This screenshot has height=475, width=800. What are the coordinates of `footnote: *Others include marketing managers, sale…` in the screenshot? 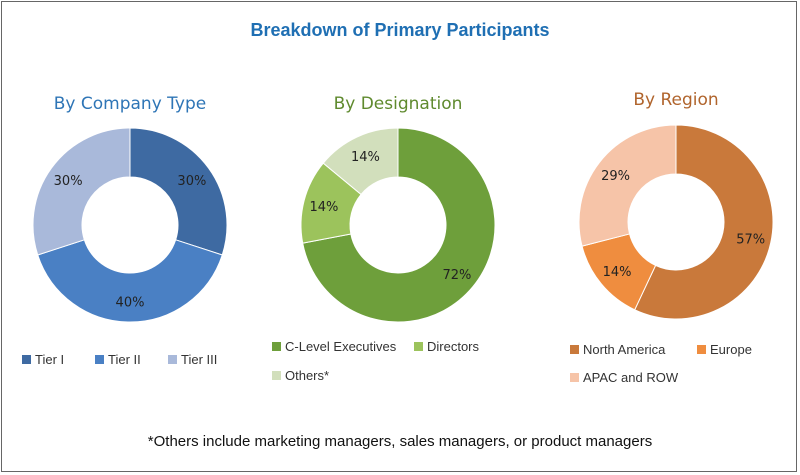 It's located at (400, 441).